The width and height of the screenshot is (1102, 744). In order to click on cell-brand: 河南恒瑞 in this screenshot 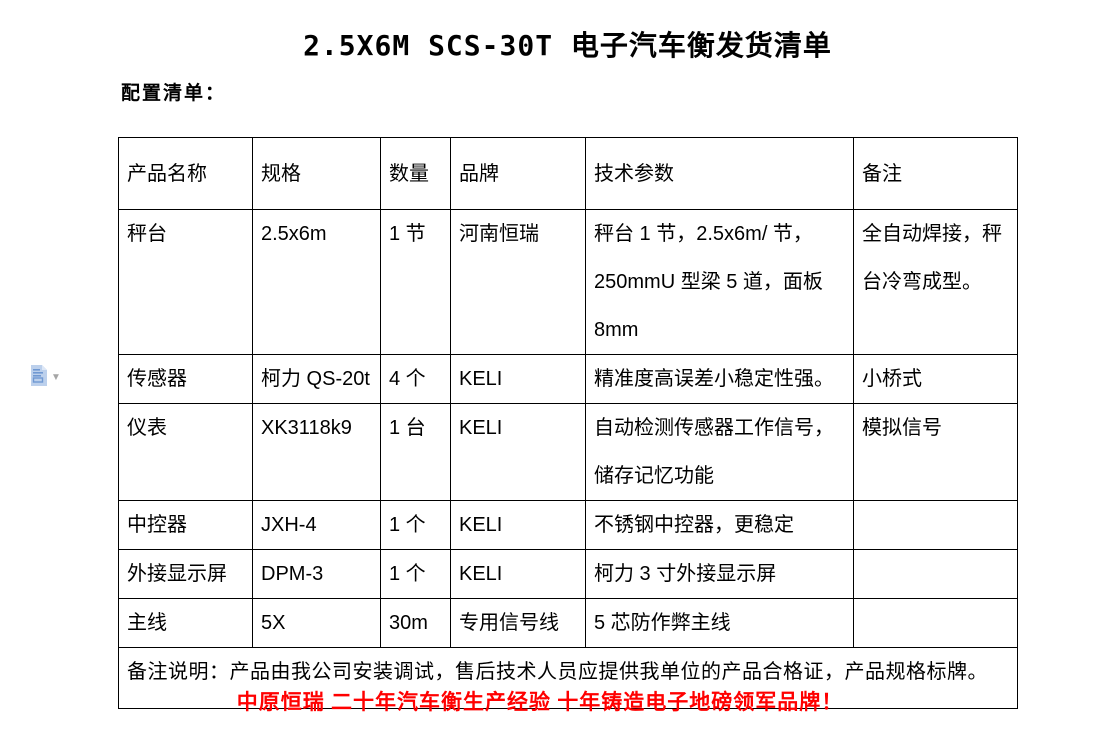, I will do `click(518, 282)`.